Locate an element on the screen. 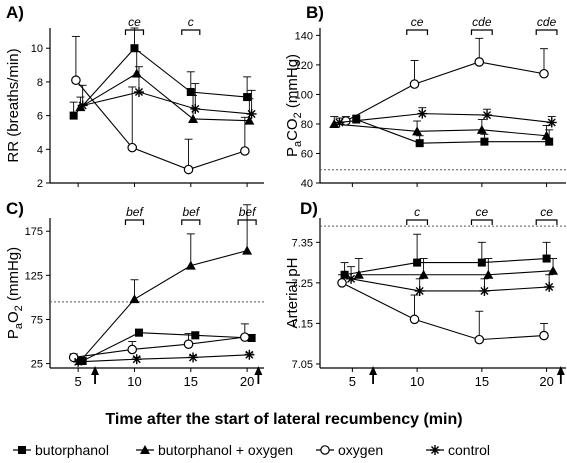 This screenshot has width=567, height=463. y-tick-label: 80 is located at coordinates (307, 125).